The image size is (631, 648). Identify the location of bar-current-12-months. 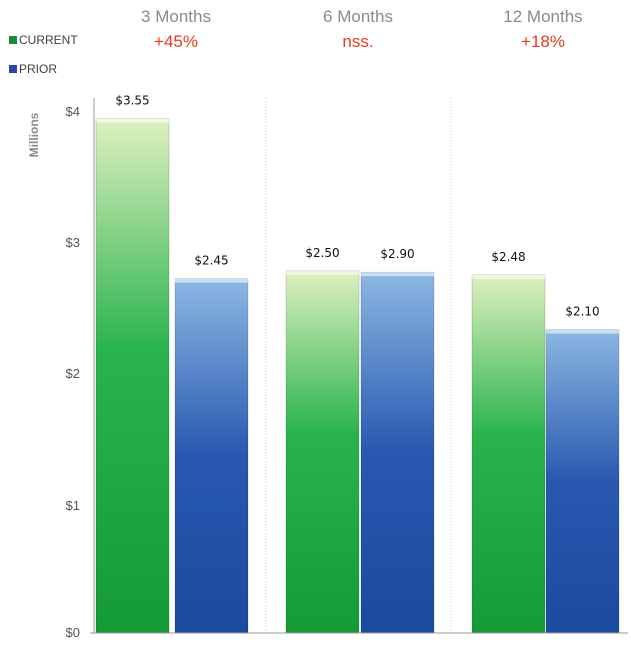
(508, 454).